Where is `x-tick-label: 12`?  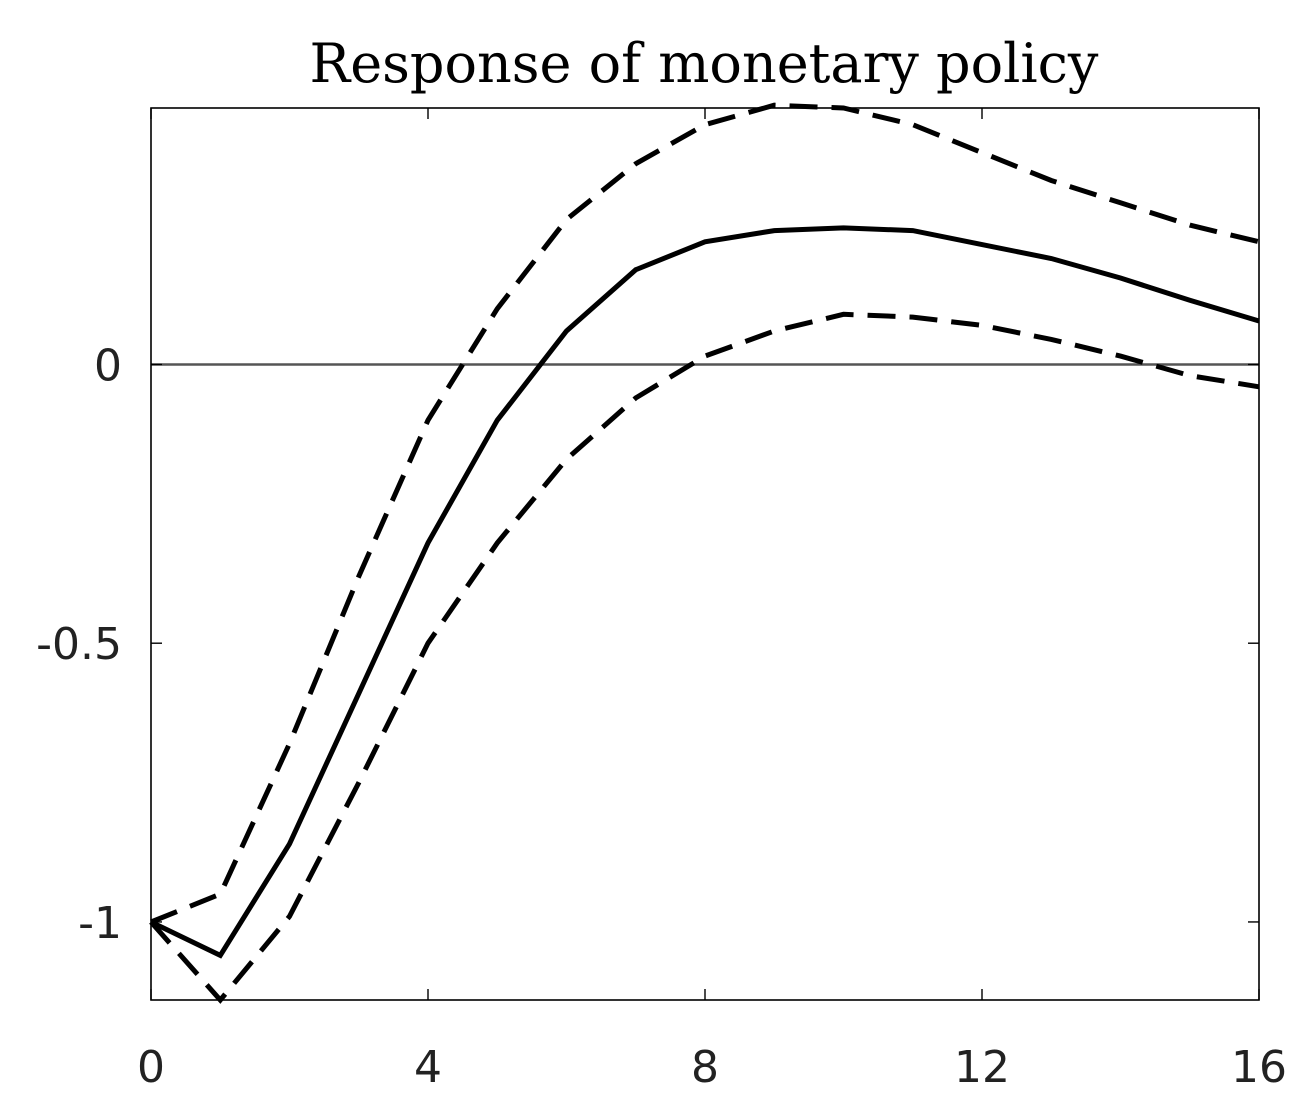
x-tick-label: 12 is located at coordinates (982, 1067).